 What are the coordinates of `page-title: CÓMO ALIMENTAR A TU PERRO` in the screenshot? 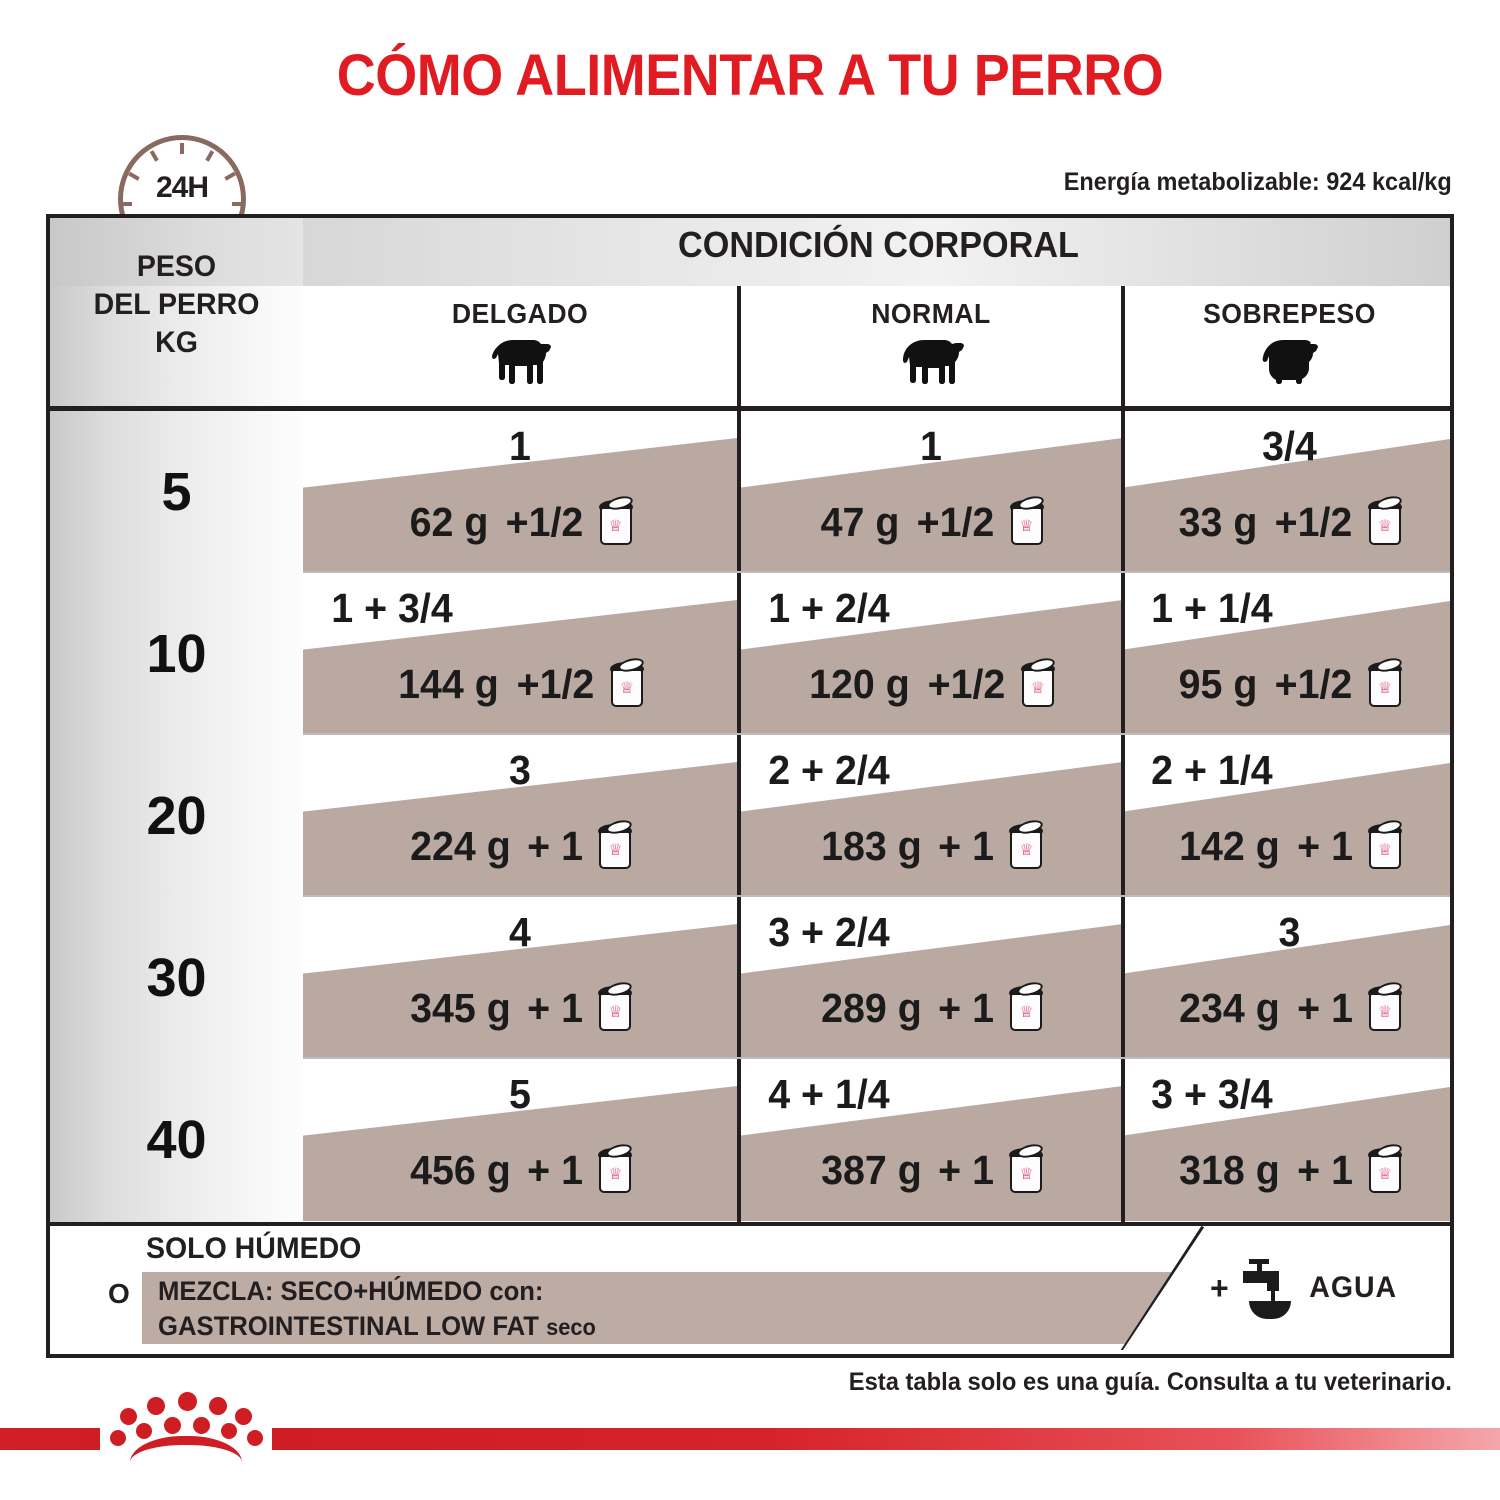 It's located at (750, 75).